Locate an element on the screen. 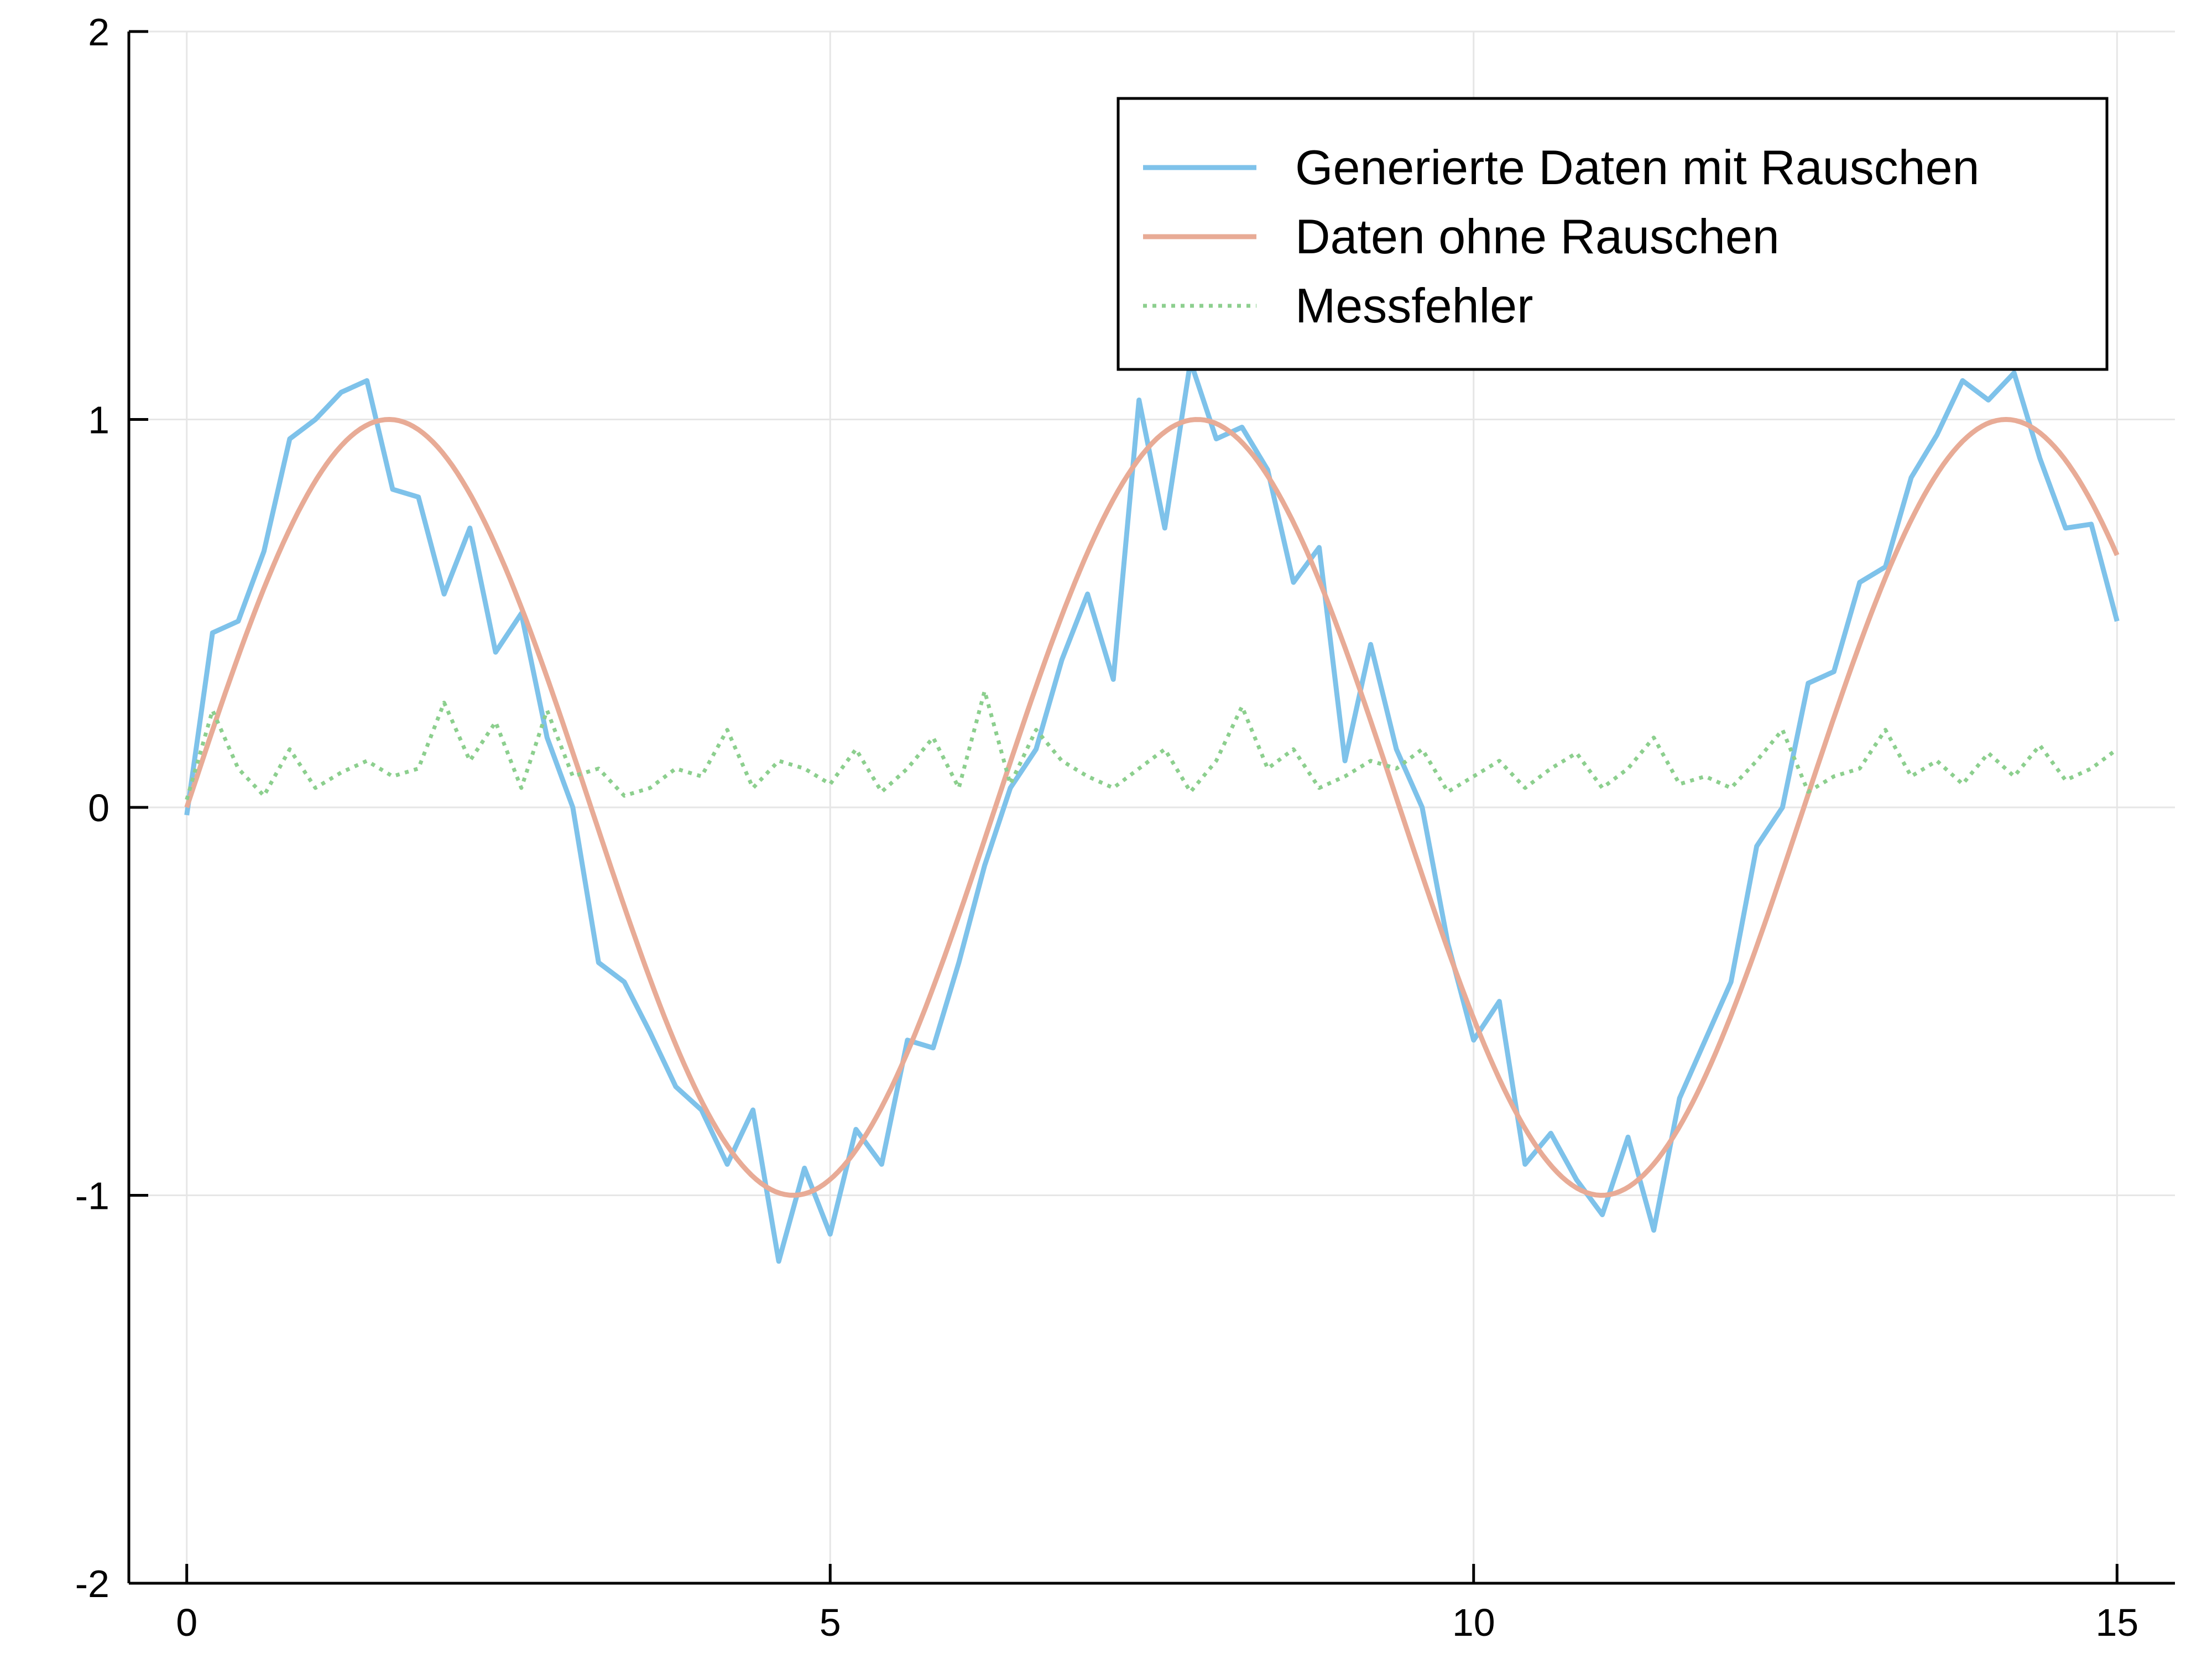  x-tick-label: 5 is located at coordinates (831, 1623).